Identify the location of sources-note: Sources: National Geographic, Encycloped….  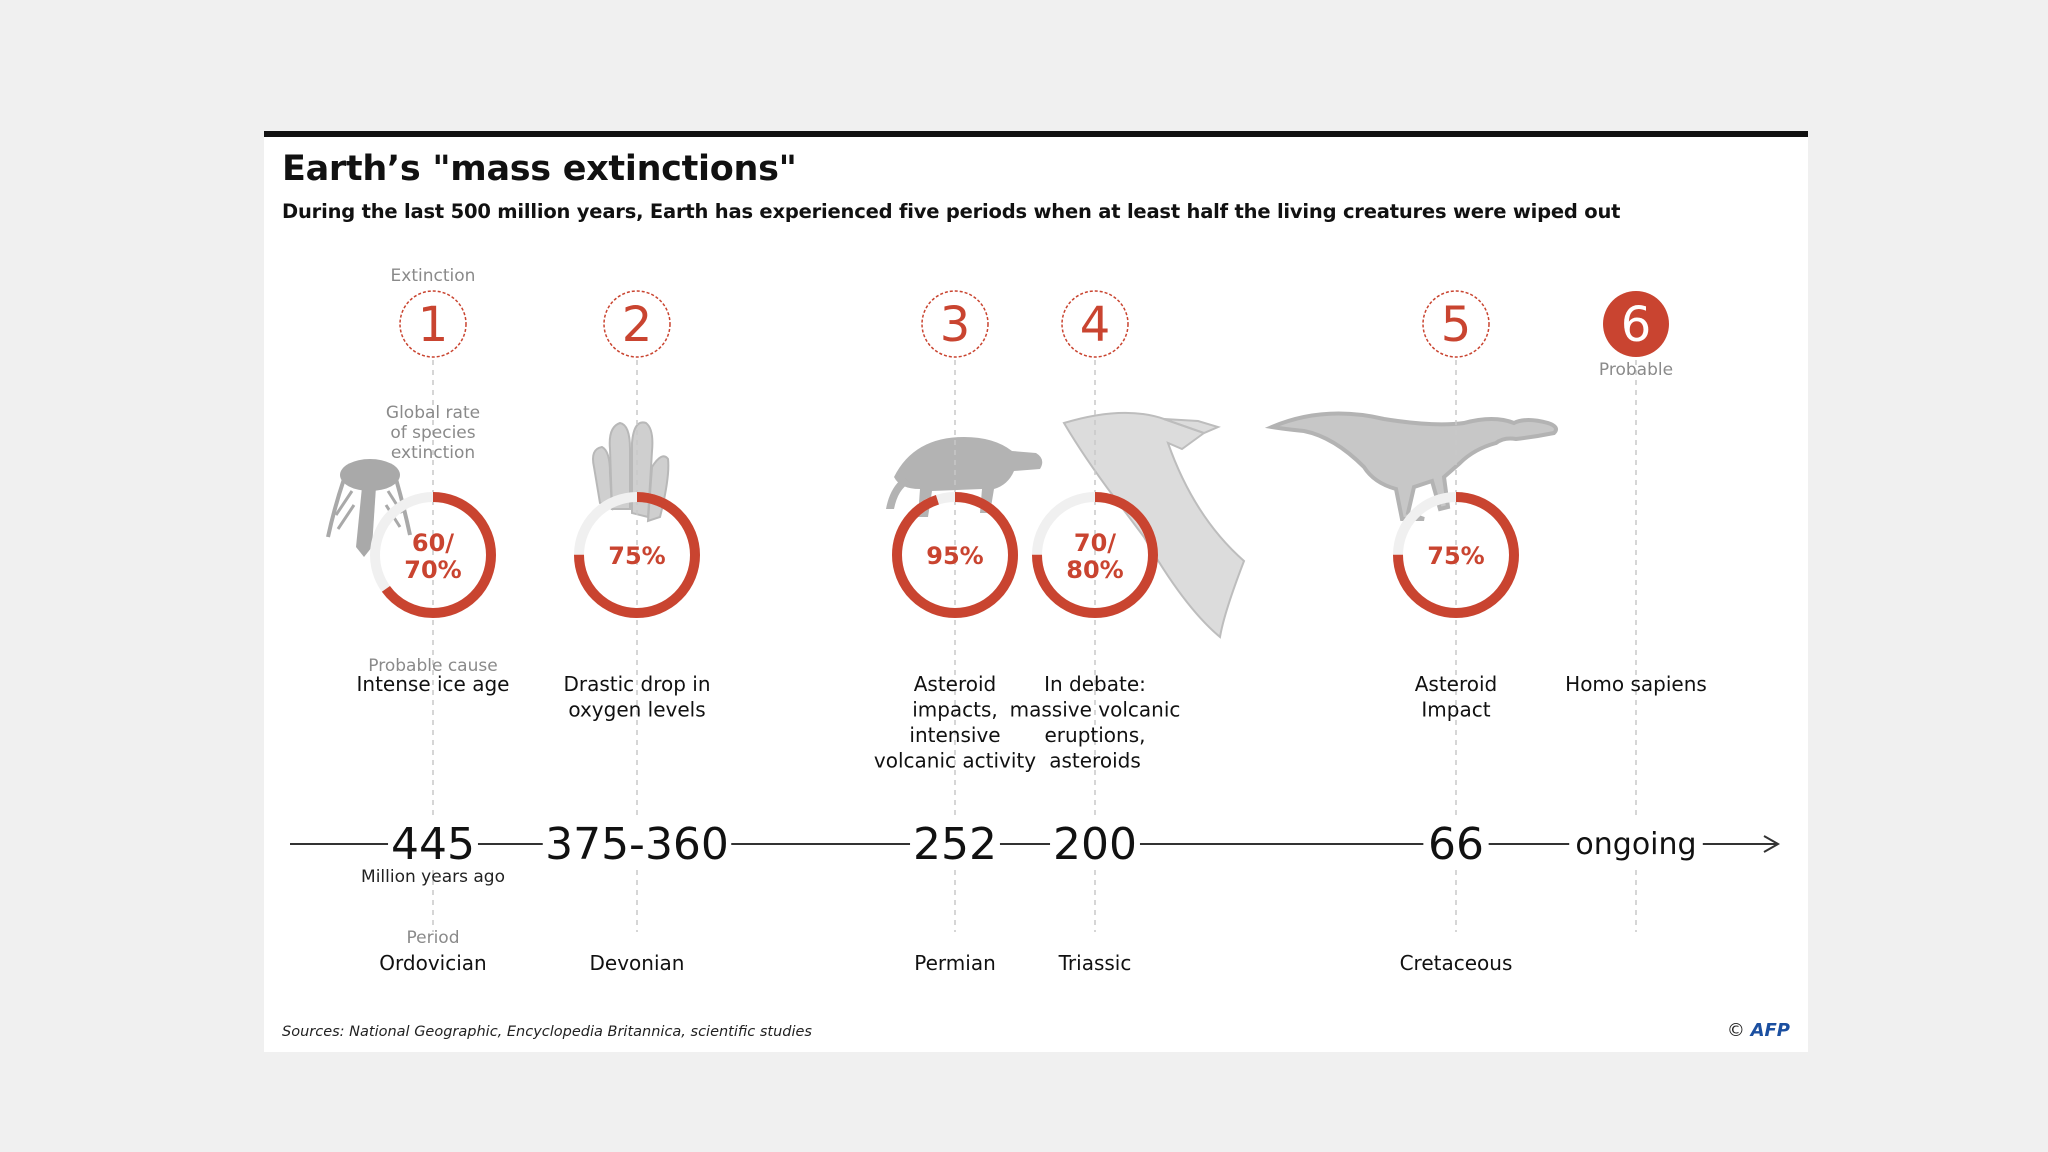
(547, 1032).